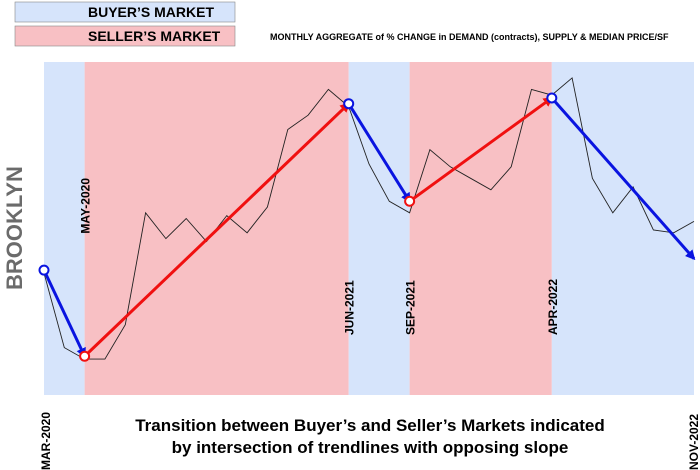 The height and width of the screenshot is (470, 700). What do you see at coordinates (553, 307) in the screenshot?
I see `event-label-2022-04: APR-2022` at bounding box center [553, 307].